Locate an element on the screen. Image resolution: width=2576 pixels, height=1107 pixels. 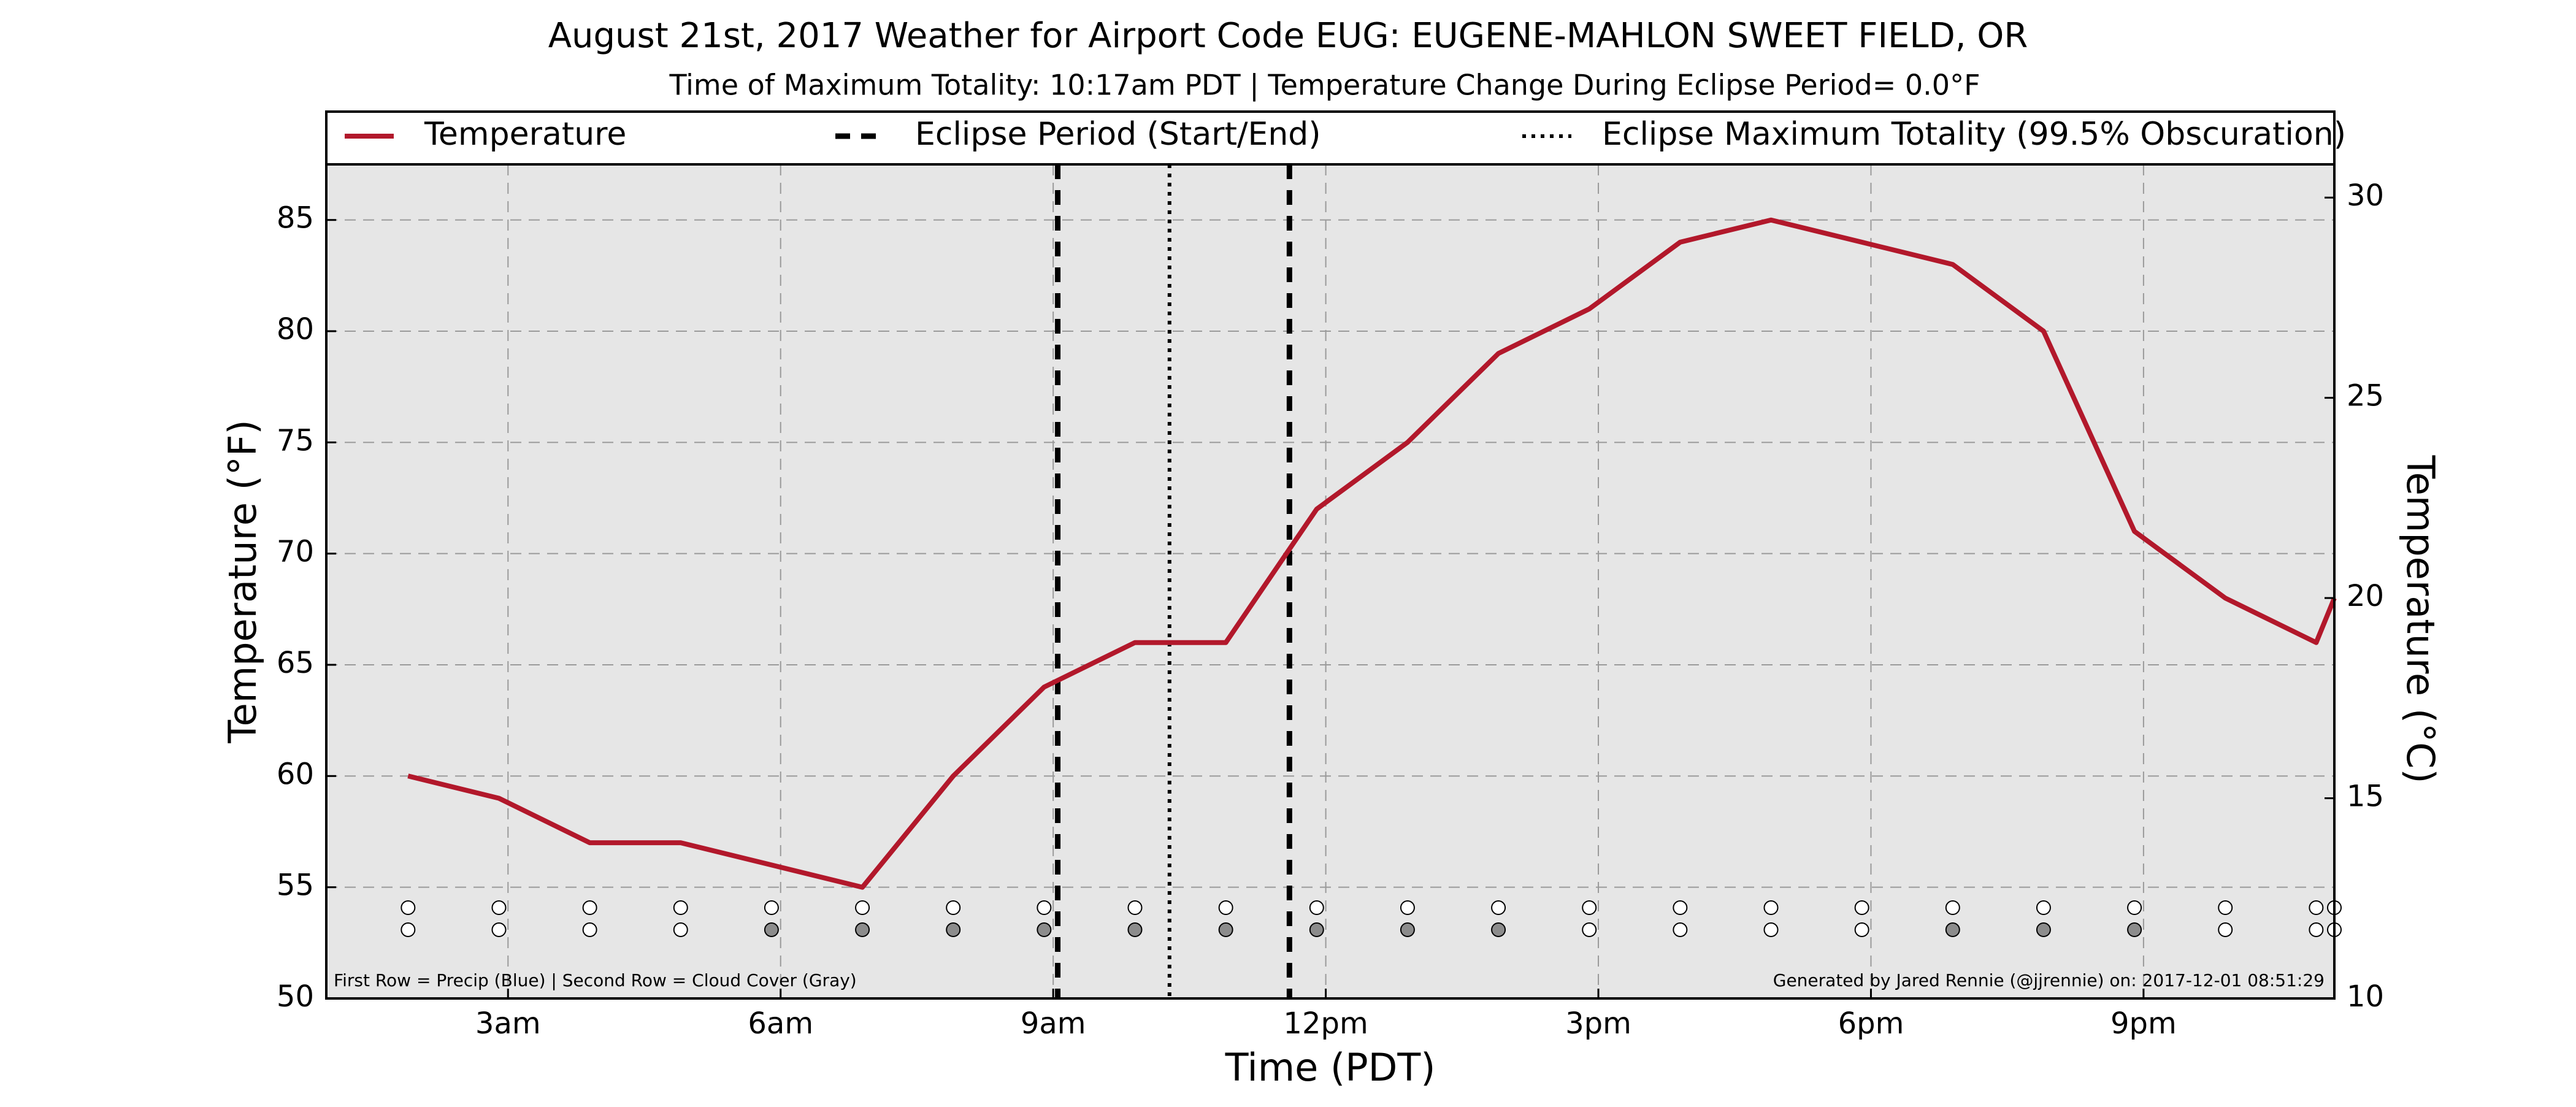
y-axis-right-label: Temperature (°C) is located at coordinates (2420, 618).